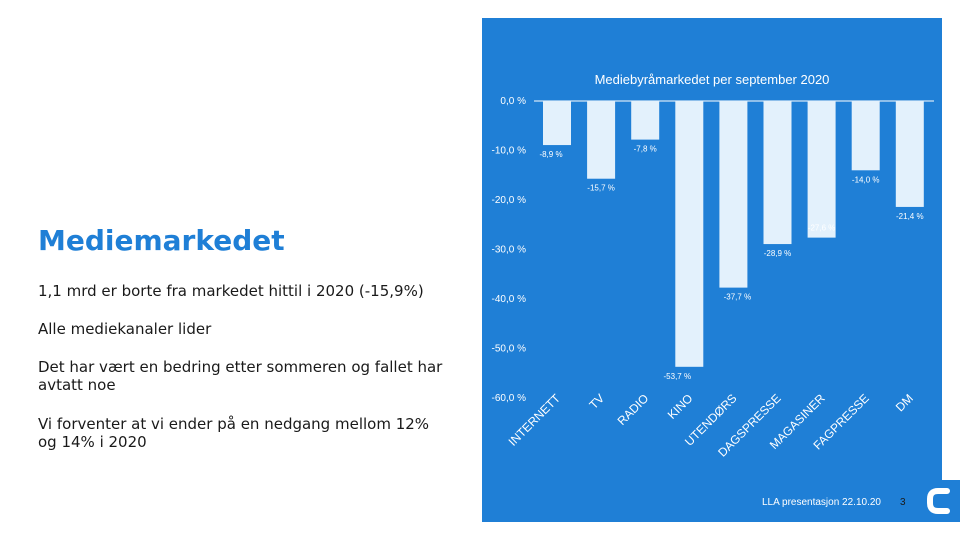 The height and width of the screenshot is (540, 960). Describe the element at coordinates (904, 402) in the screenshot. I see `x-tick-label: DM` at that location.